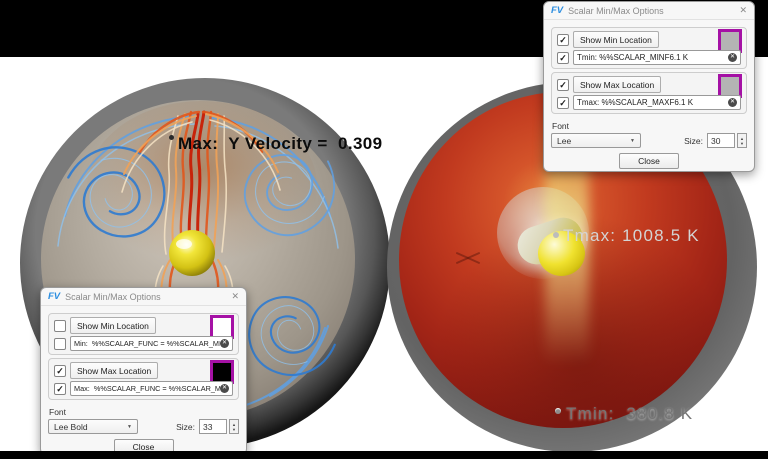  Describe the element at coordinates (649, 161) in the screenshot. I see `close-button: Close` at that location.